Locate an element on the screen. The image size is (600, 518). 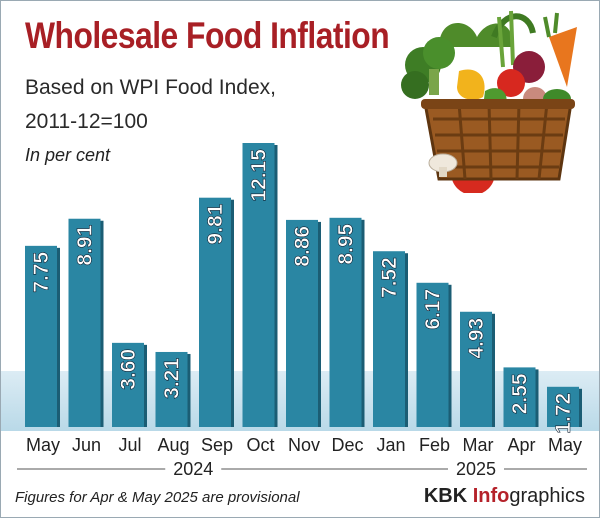
data-label-outline: 2.55 is located at coordinates (520, 393).